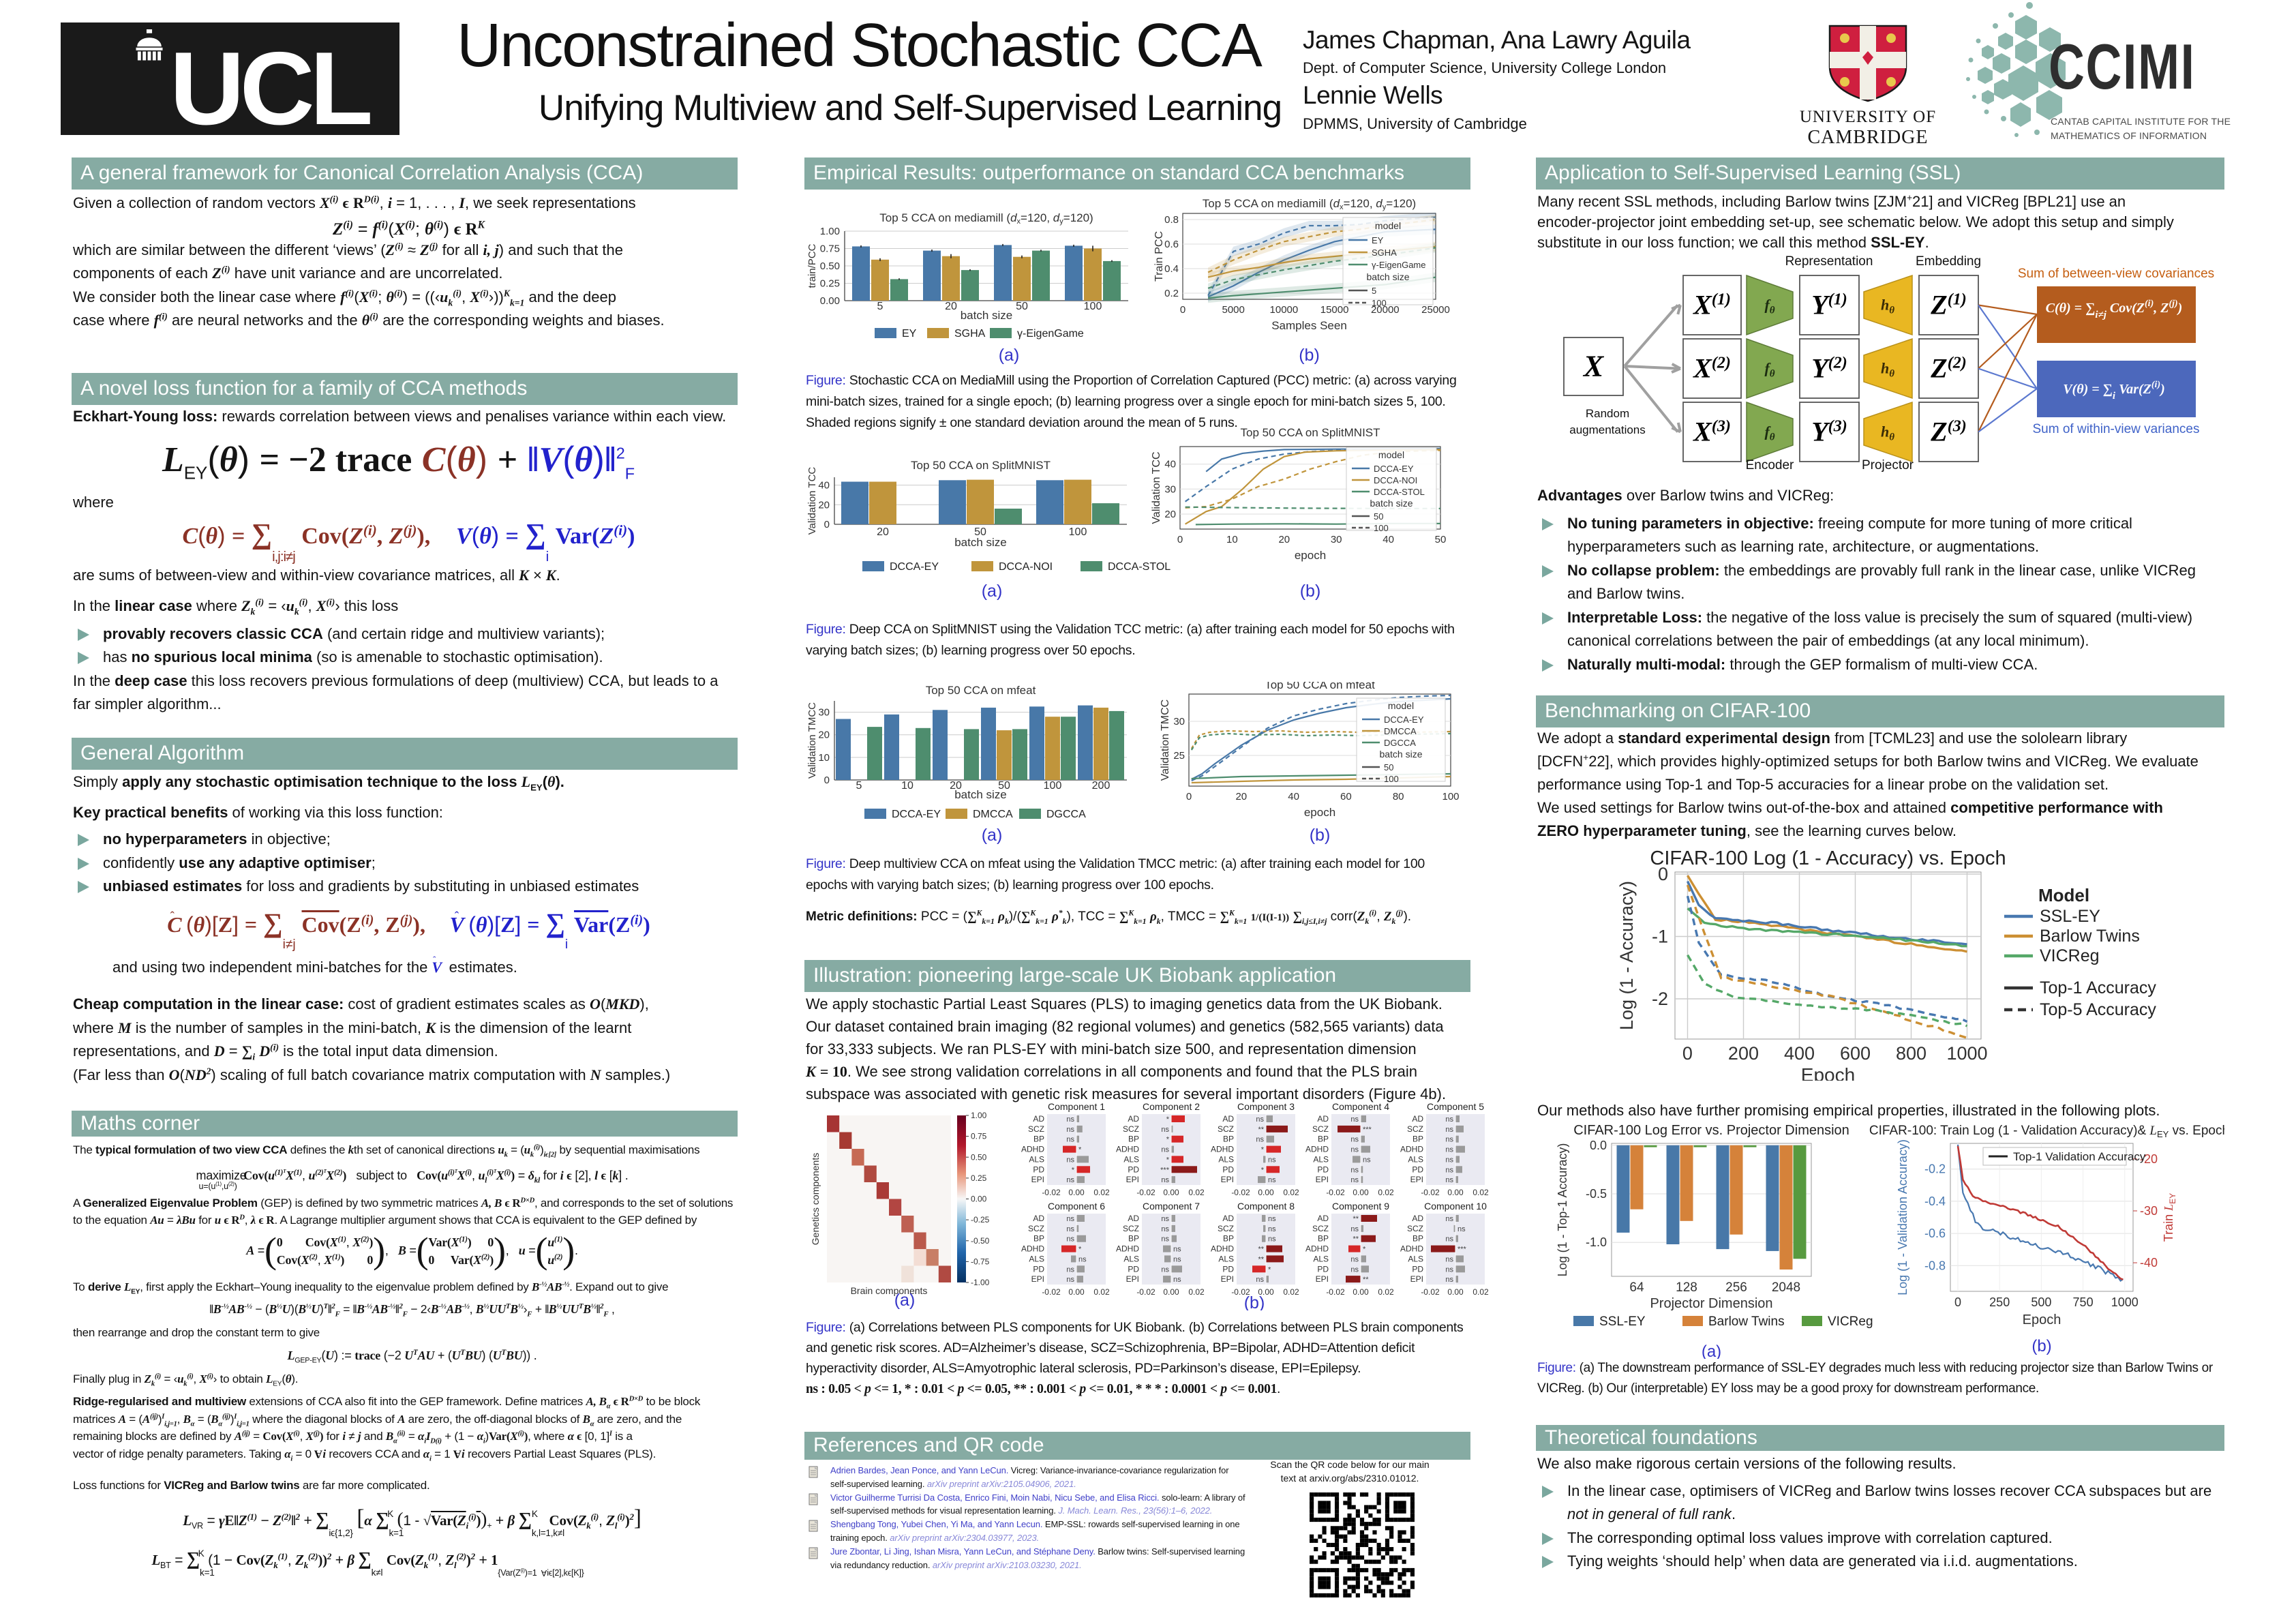  I want to click on svg-text: SGHA, so click(1384, 252).